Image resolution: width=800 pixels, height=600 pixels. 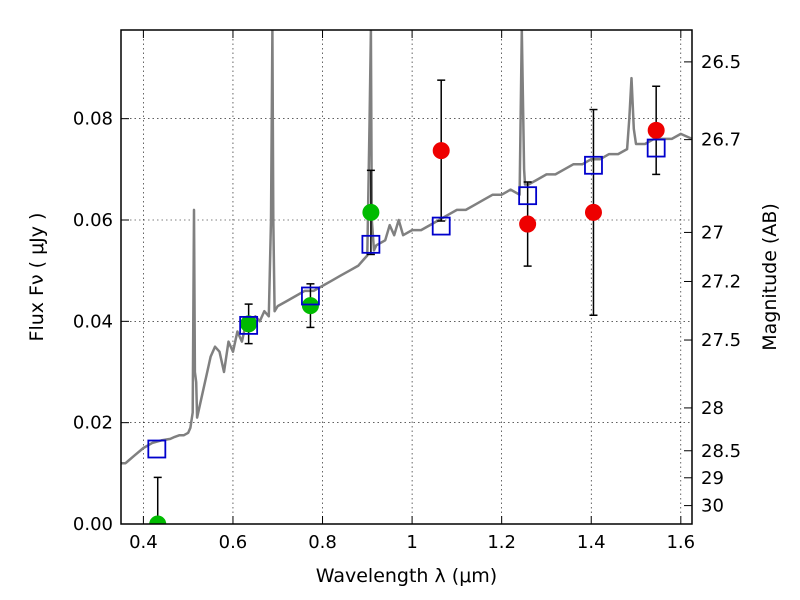 What do you see at coordinates (680, 542) in the screenshot?
I see `x-tick-label: 1.6` at bounding box center [680, 542].